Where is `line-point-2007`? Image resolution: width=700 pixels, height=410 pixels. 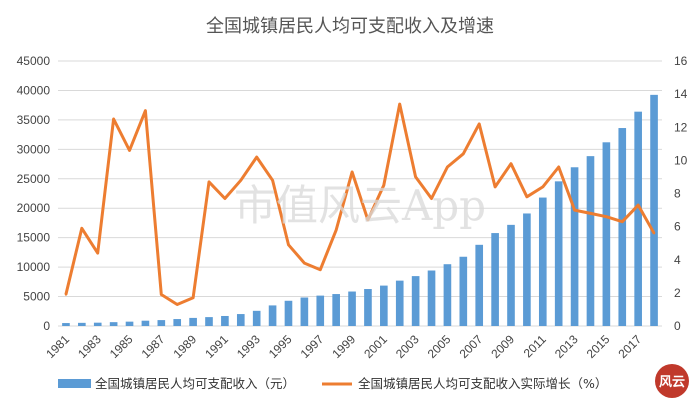
line-point-2007 is located at coordinates (479, 124).